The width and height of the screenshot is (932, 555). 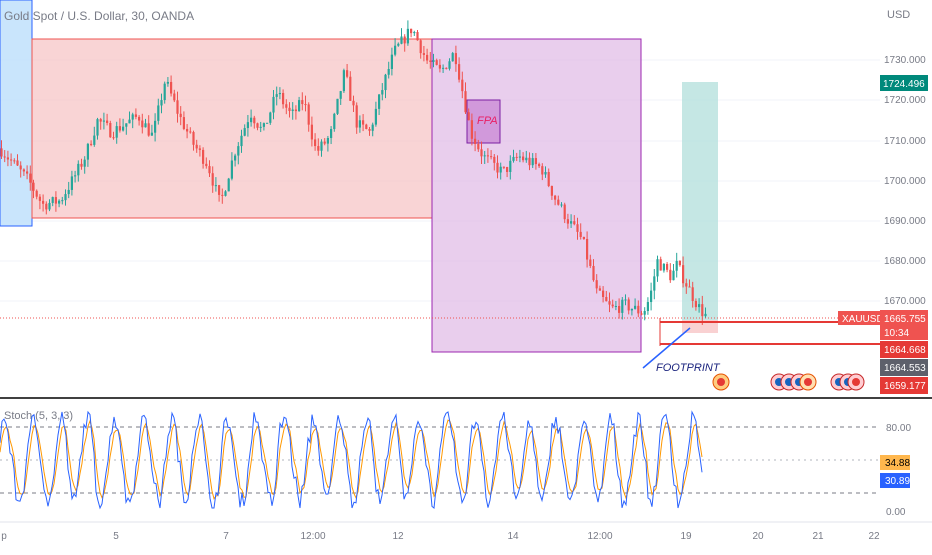 I want to click on blue-zone-box, so click(x=16, y=113).